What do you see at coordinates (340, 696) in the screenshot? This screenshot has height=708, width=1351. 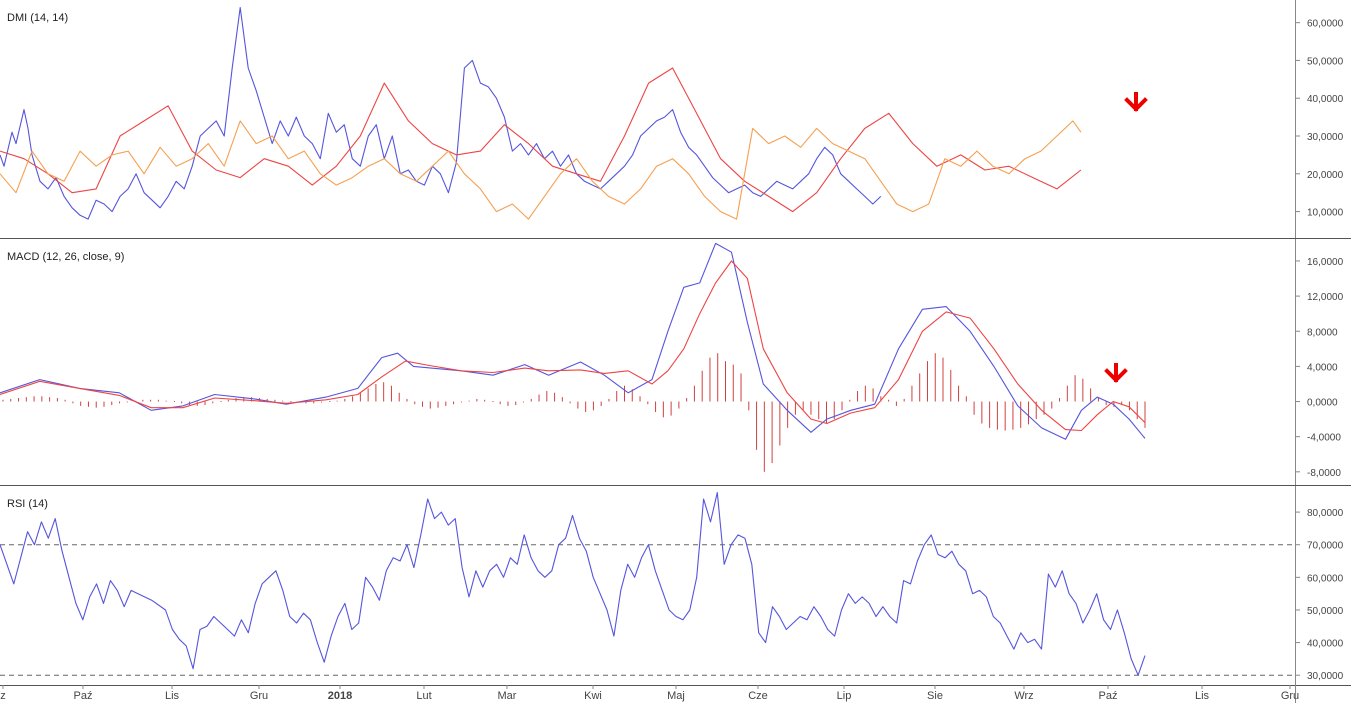 I see `x-tick-label: 2018` at bounding box center [340, 696].